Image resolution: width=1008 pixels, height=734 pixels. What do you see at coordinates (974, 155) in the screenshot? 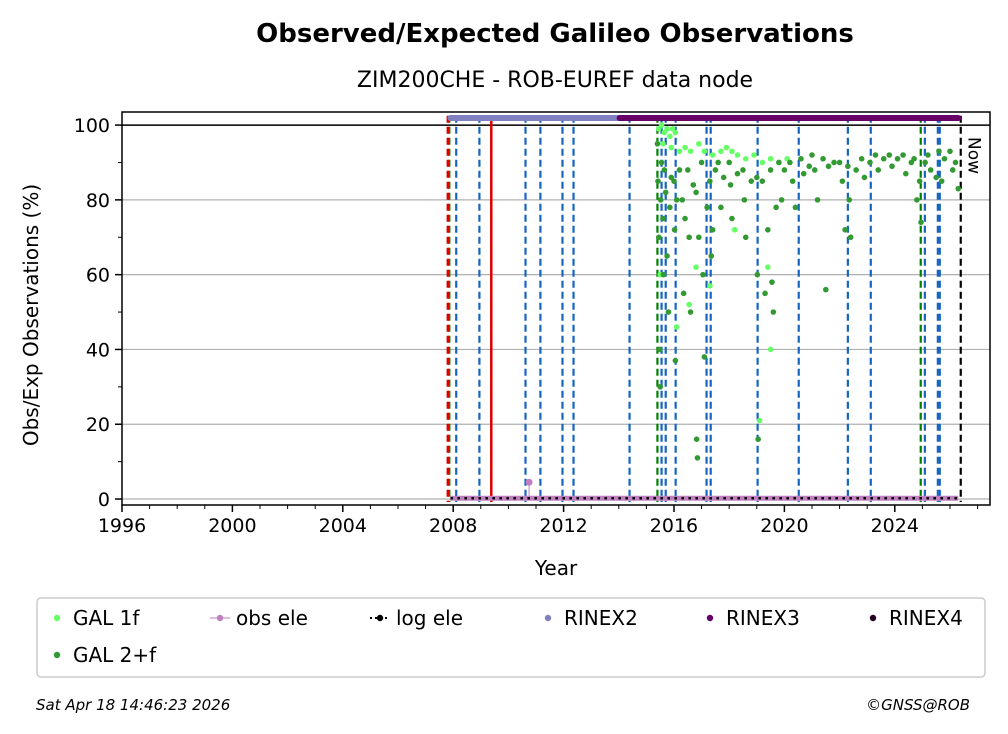
I see `now-label: Now` at bounding box center [974, 155].